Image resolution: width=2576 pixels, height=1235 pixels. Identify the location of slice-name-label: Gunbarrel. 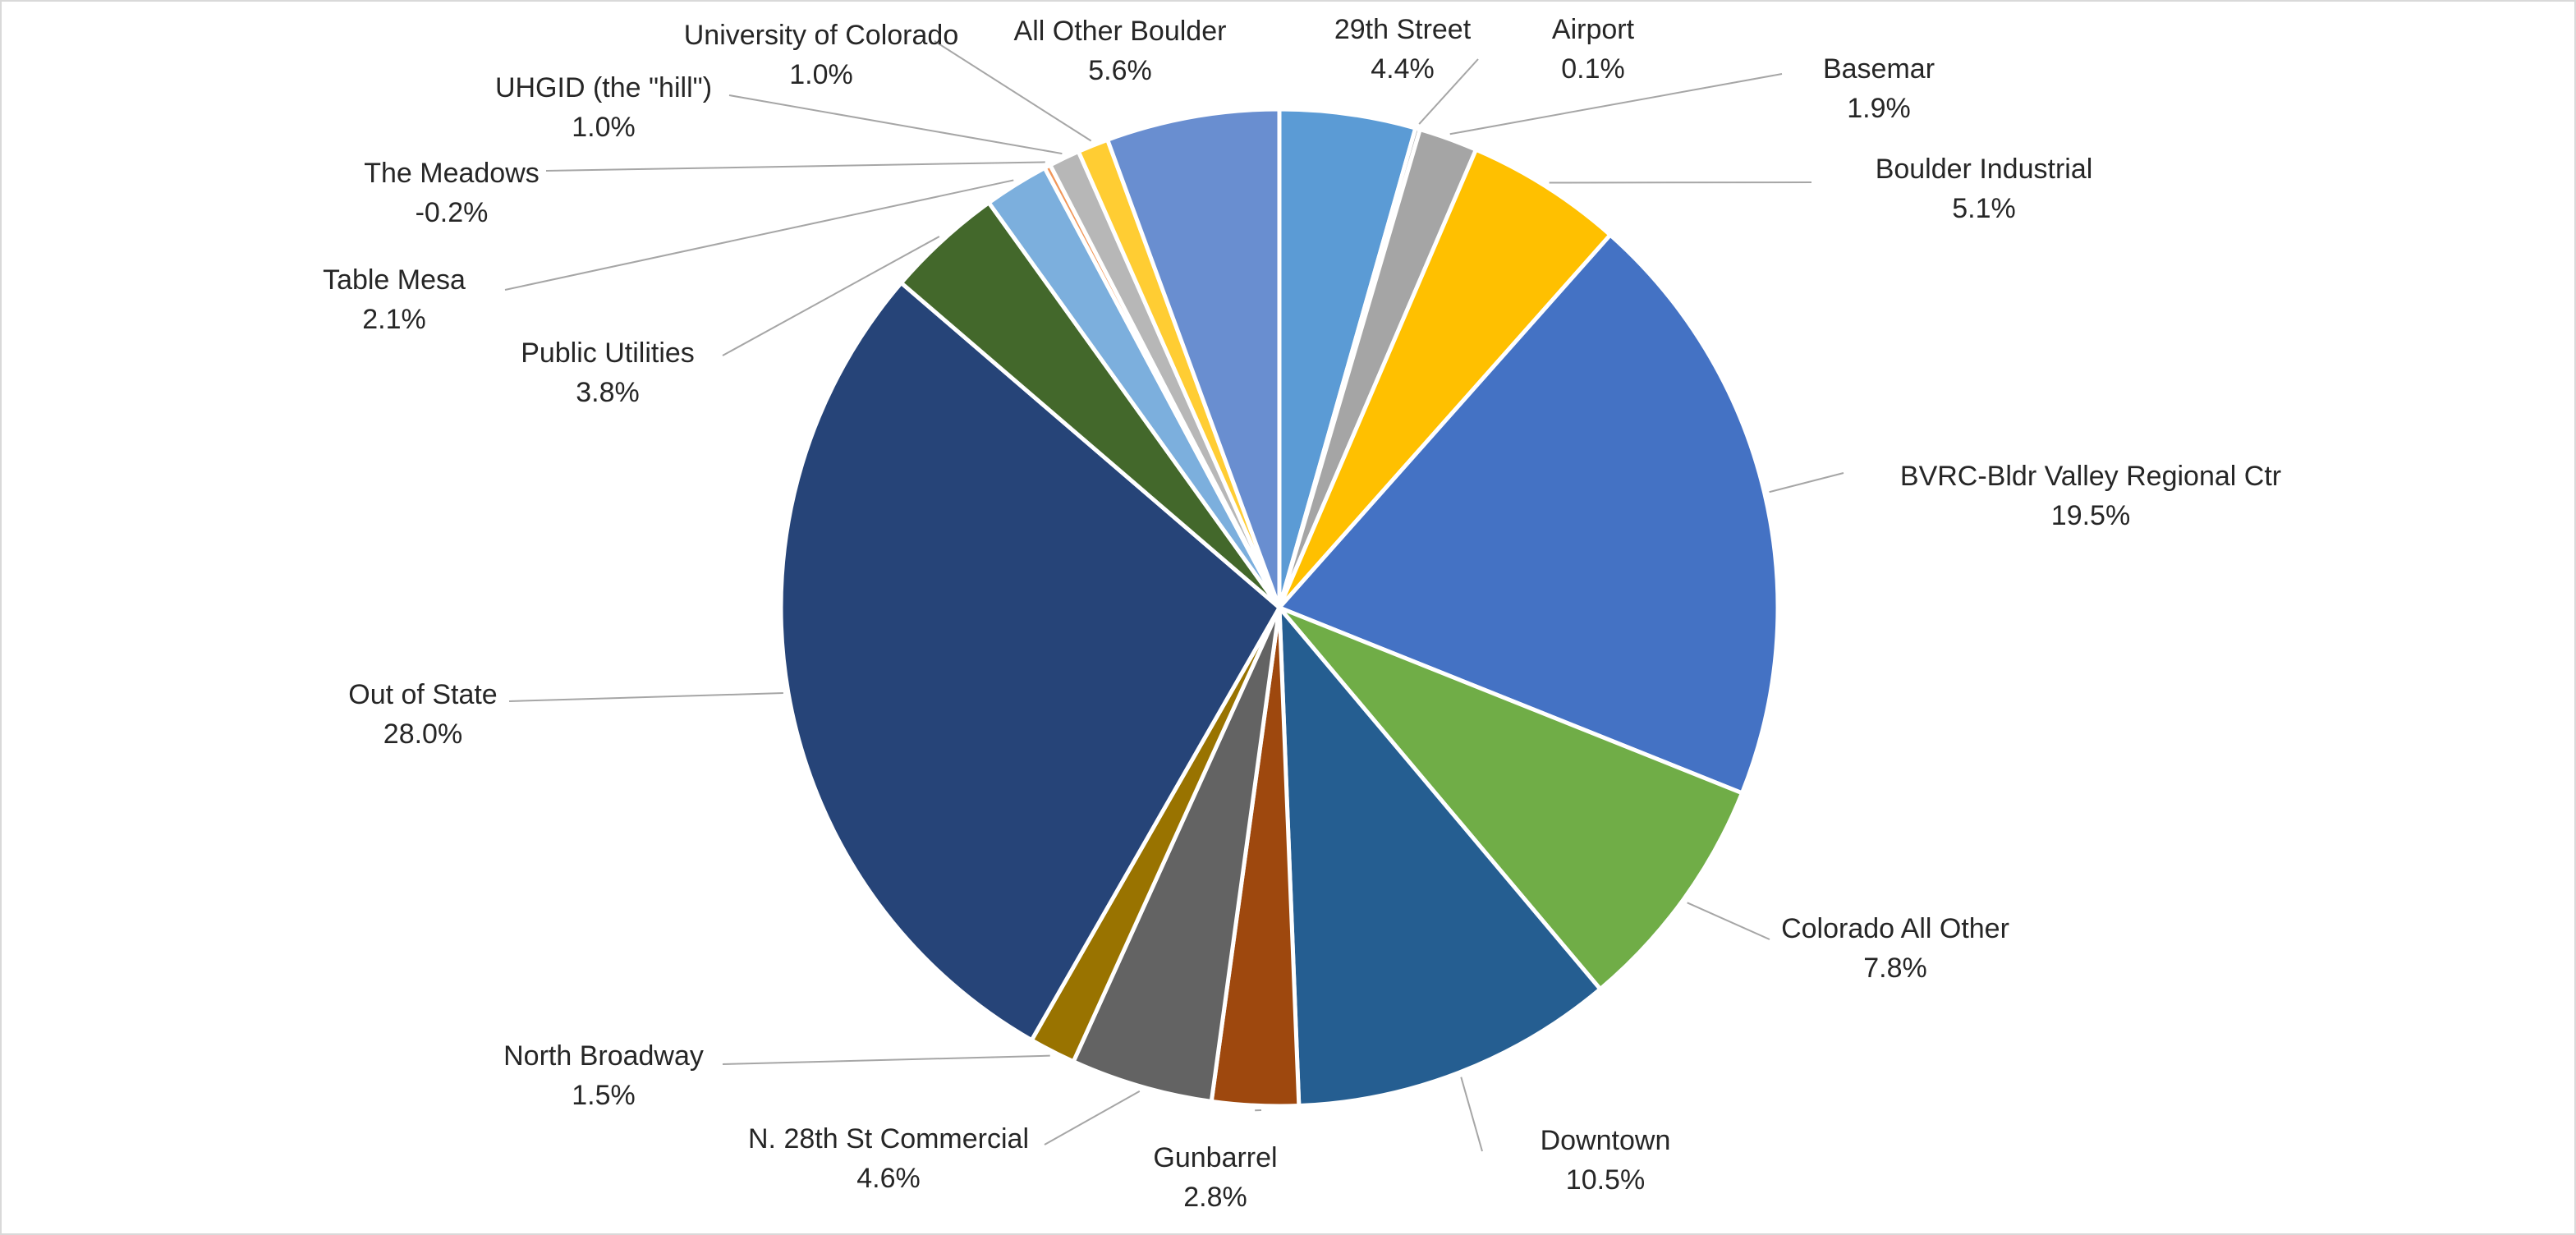
(1215, 1157).